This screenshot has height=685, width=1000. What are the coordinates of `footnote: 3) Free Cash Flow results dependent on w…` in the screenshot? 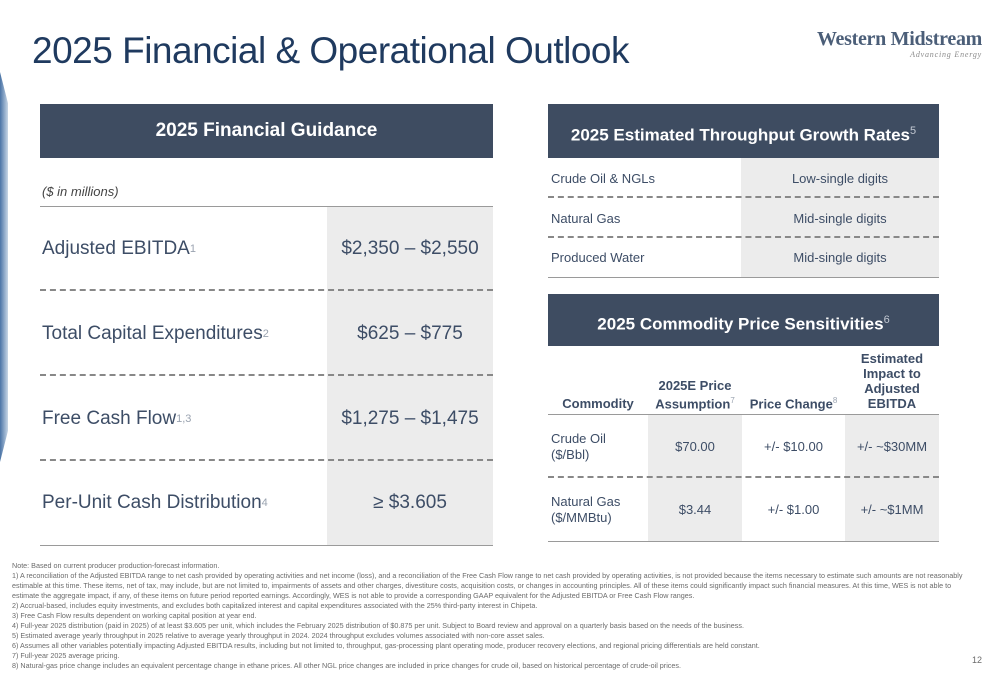 It's located at (134, 615).